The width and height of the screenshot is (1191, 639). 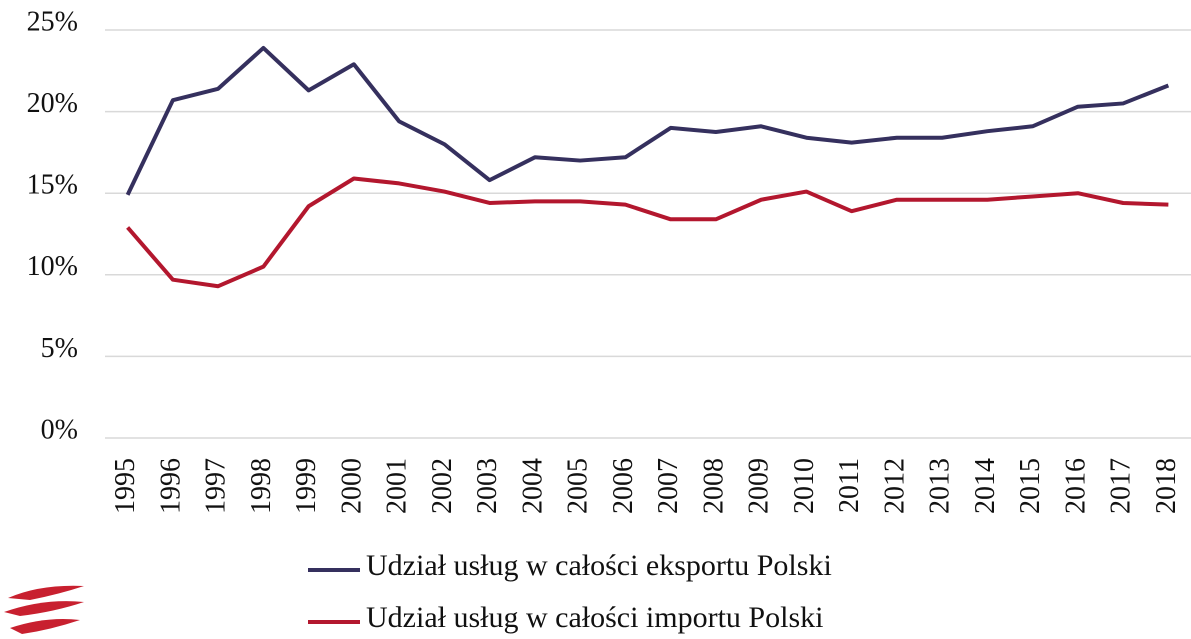 What do you see at coordinates (532, 486) in the screenshot?
I see `x-tick-label: 2004` at bounding box center [532, 486].